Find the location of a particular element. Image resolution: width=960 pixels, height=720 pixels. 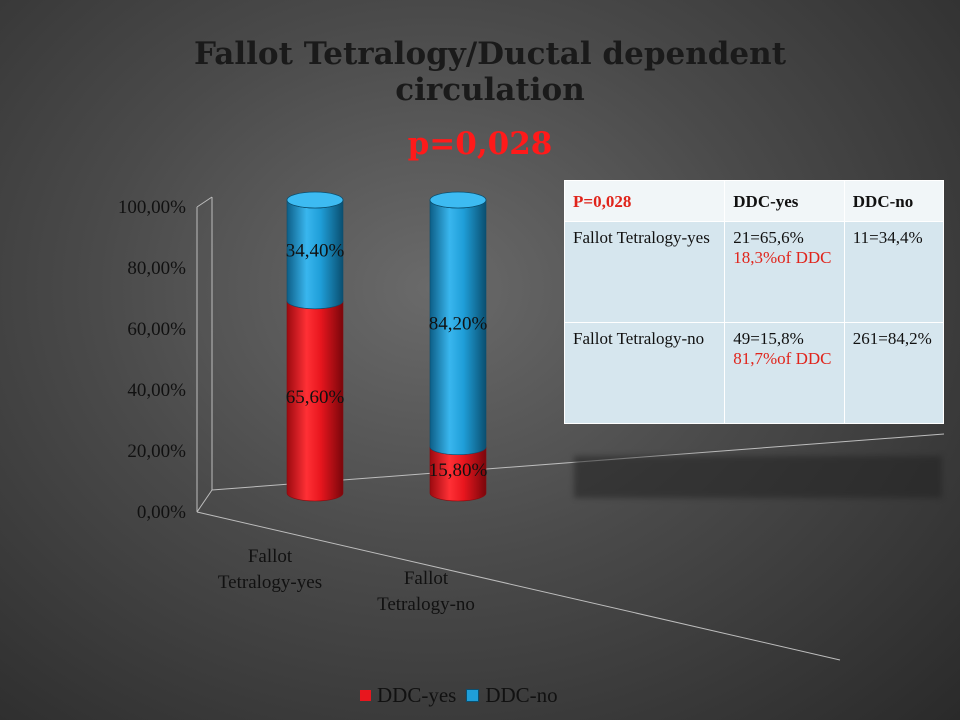

table-header-pvalue: P=0,028 is located at coordinates (644, 201).